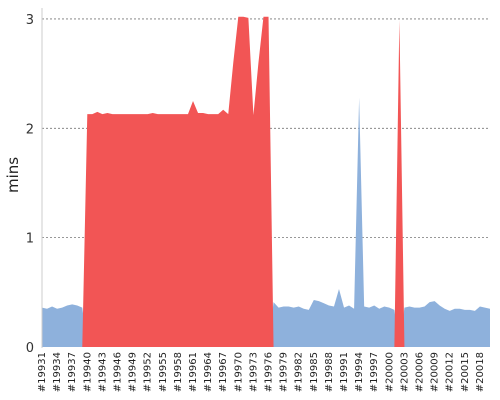 The width and height of the screenshot is (500, 400). I want to click on x-tick-label: #19970, so click(238, 372).